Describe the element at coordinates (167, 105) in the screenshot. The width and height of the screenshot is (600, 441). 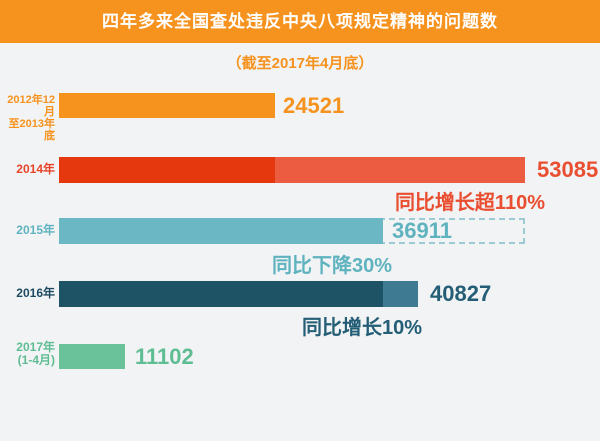
I see `bar-2013` at that location.